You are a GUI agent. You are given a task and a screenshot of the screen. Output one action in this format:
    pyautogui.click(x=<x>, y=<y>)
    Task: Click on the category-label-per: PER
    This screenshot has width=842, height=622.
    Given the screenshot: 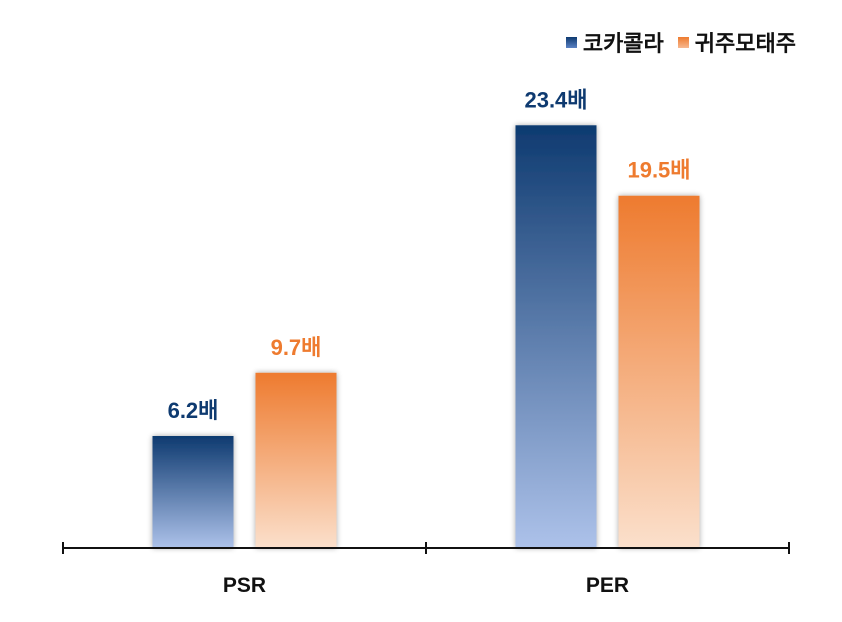 What is the action you would take?
    pyautogui.click(x=607, y=585)
    